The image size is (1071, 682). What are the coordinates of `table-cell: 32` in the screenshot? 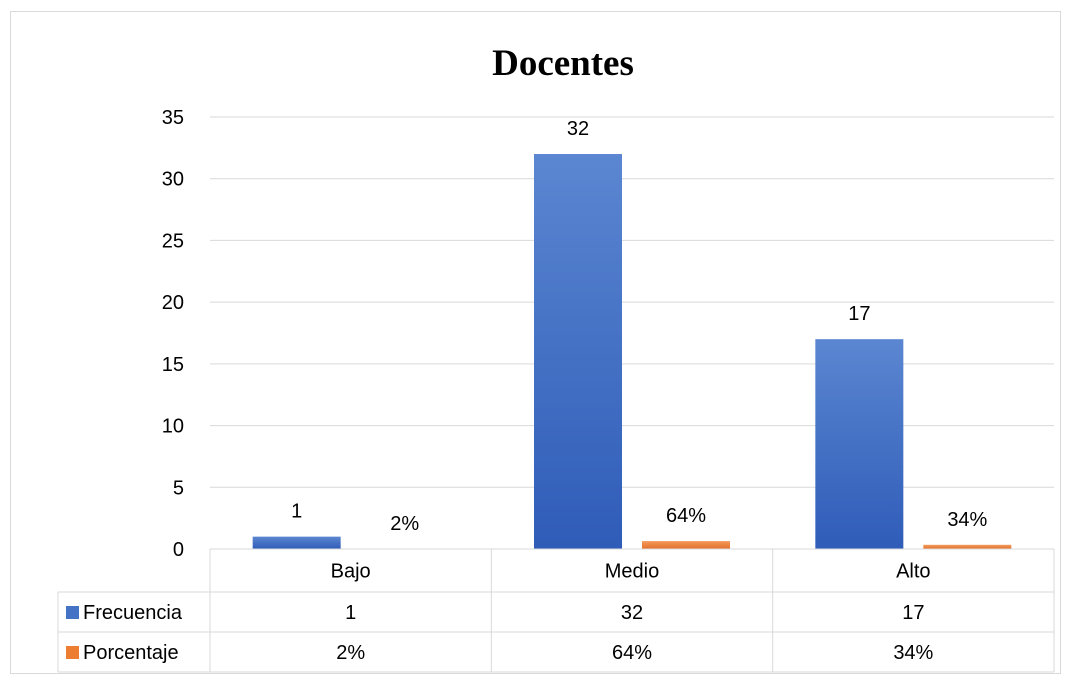 It's located at (632, 613).